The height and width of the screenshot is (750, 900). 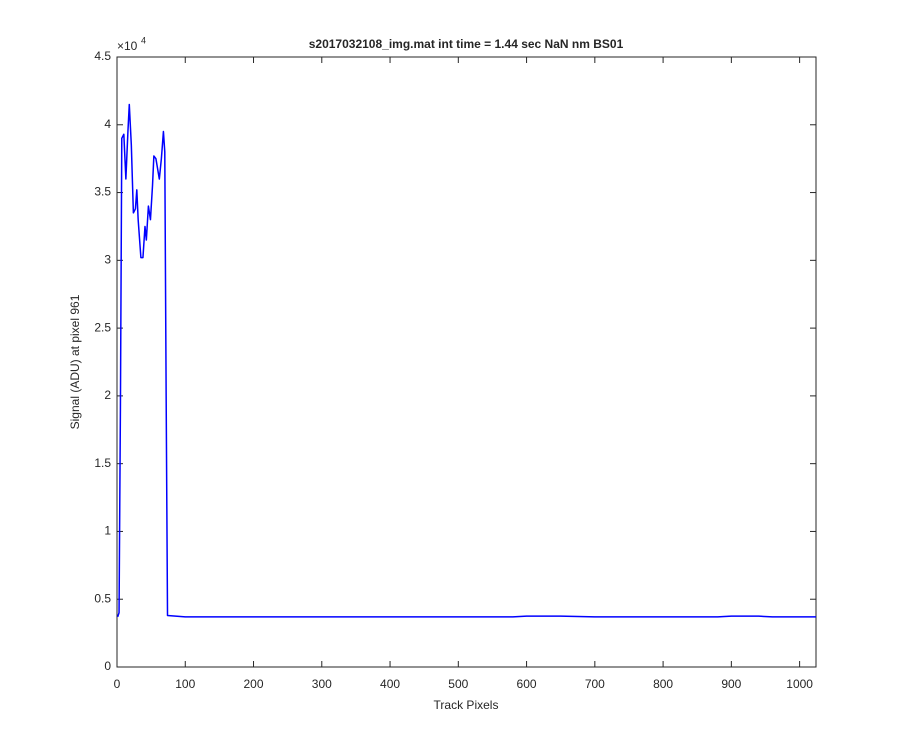 What do you see at coordinates (185, 684) in the screenshot?
I see `x-tick-label: 100` at bounding box center [185, 684].